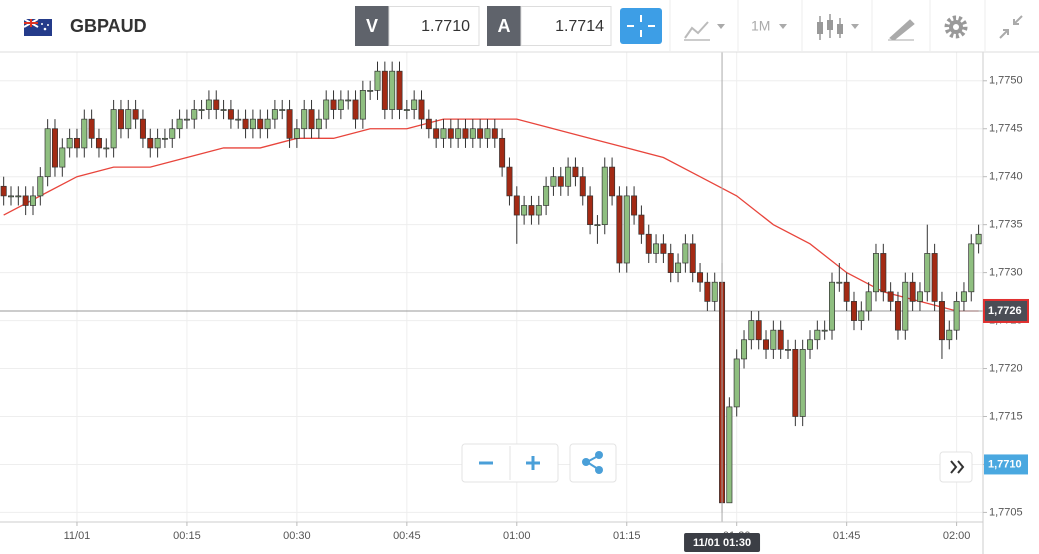  I want to click on ask-price: 1.7714, so click(579, 26).